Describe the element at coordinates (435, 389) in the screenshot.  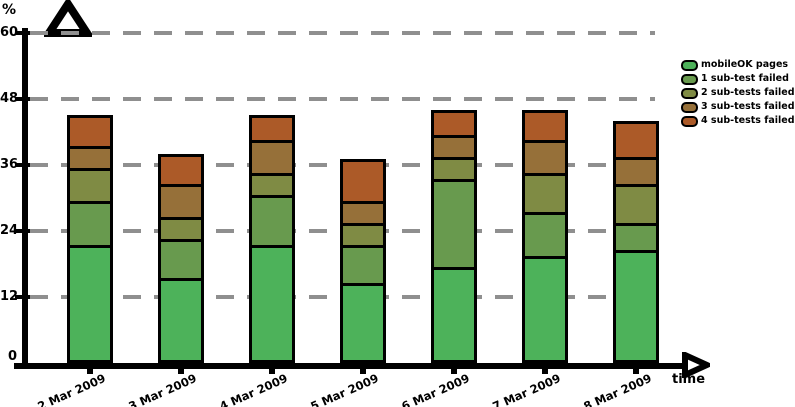
I see `category-label: 6 Mar 2009` at that location.